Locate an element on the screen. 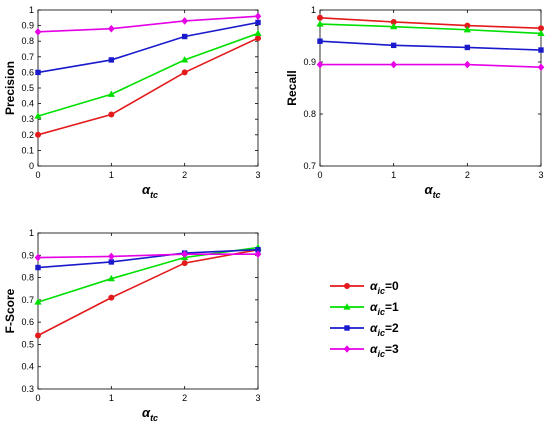 Image resolution: width=550 pixels, height=433 pixels. legend-label-3: αic=3 is located at coordinates (384, 350).